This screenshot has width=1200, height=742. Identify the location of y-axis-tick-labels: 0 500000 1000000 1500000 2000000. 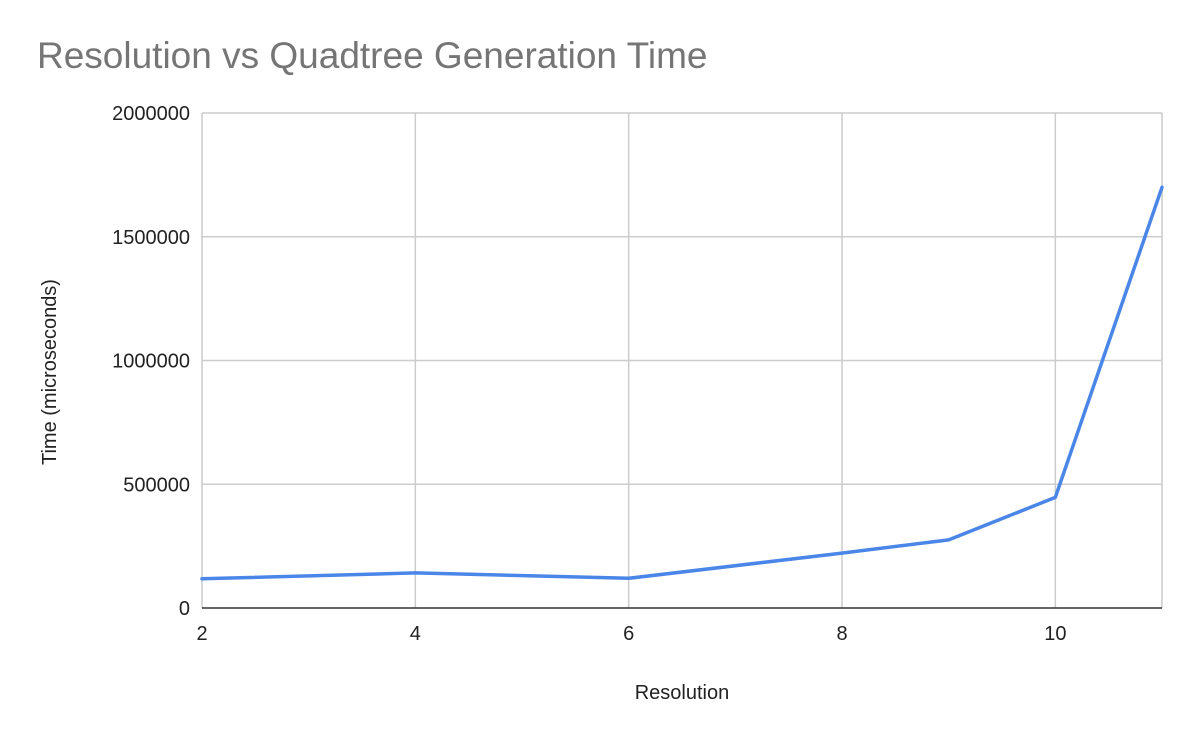
(151, 361).